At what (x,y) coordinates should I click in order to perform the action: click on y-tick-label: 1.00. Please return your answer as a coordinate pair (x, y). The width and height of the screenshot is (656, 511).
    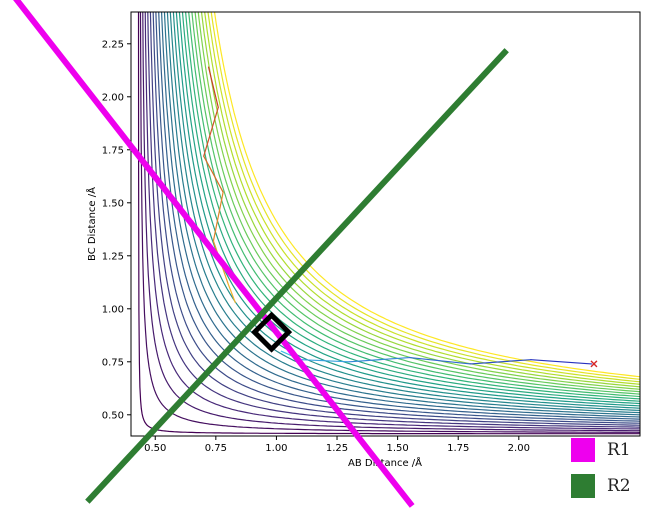
    Looking at the image, I should click on (113, 309).